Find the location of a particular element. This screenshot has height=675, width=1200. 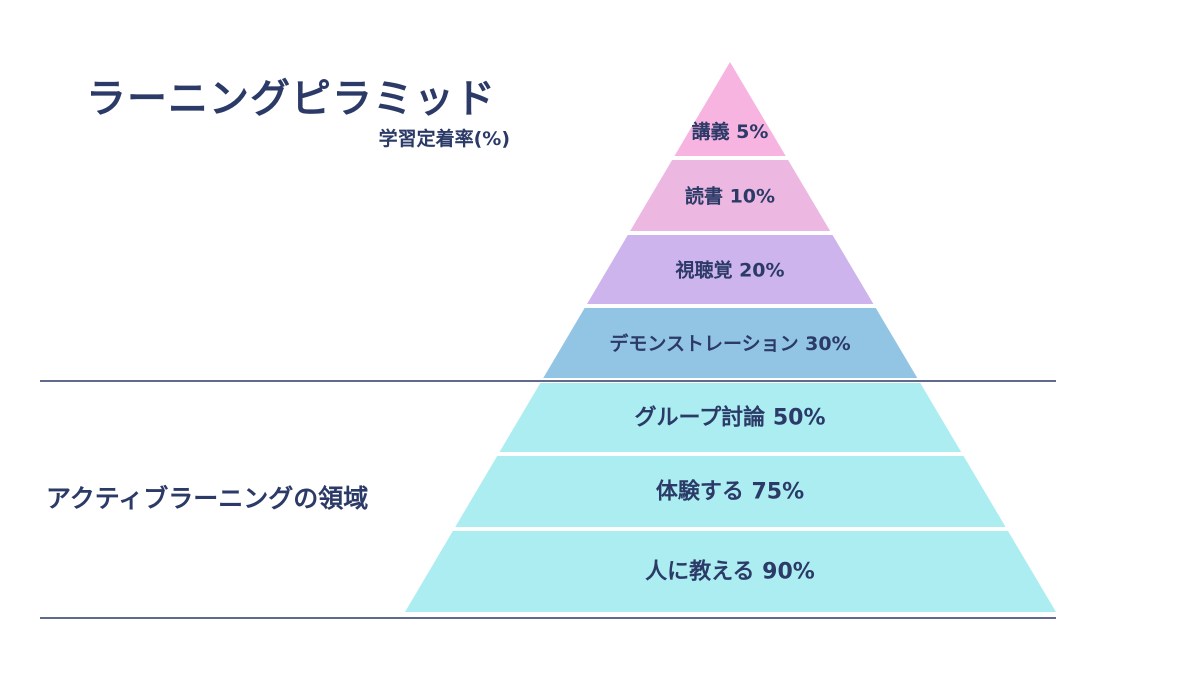

pyramid-tier-label-6: 体験する 75% is located at coordinates (730, 492).